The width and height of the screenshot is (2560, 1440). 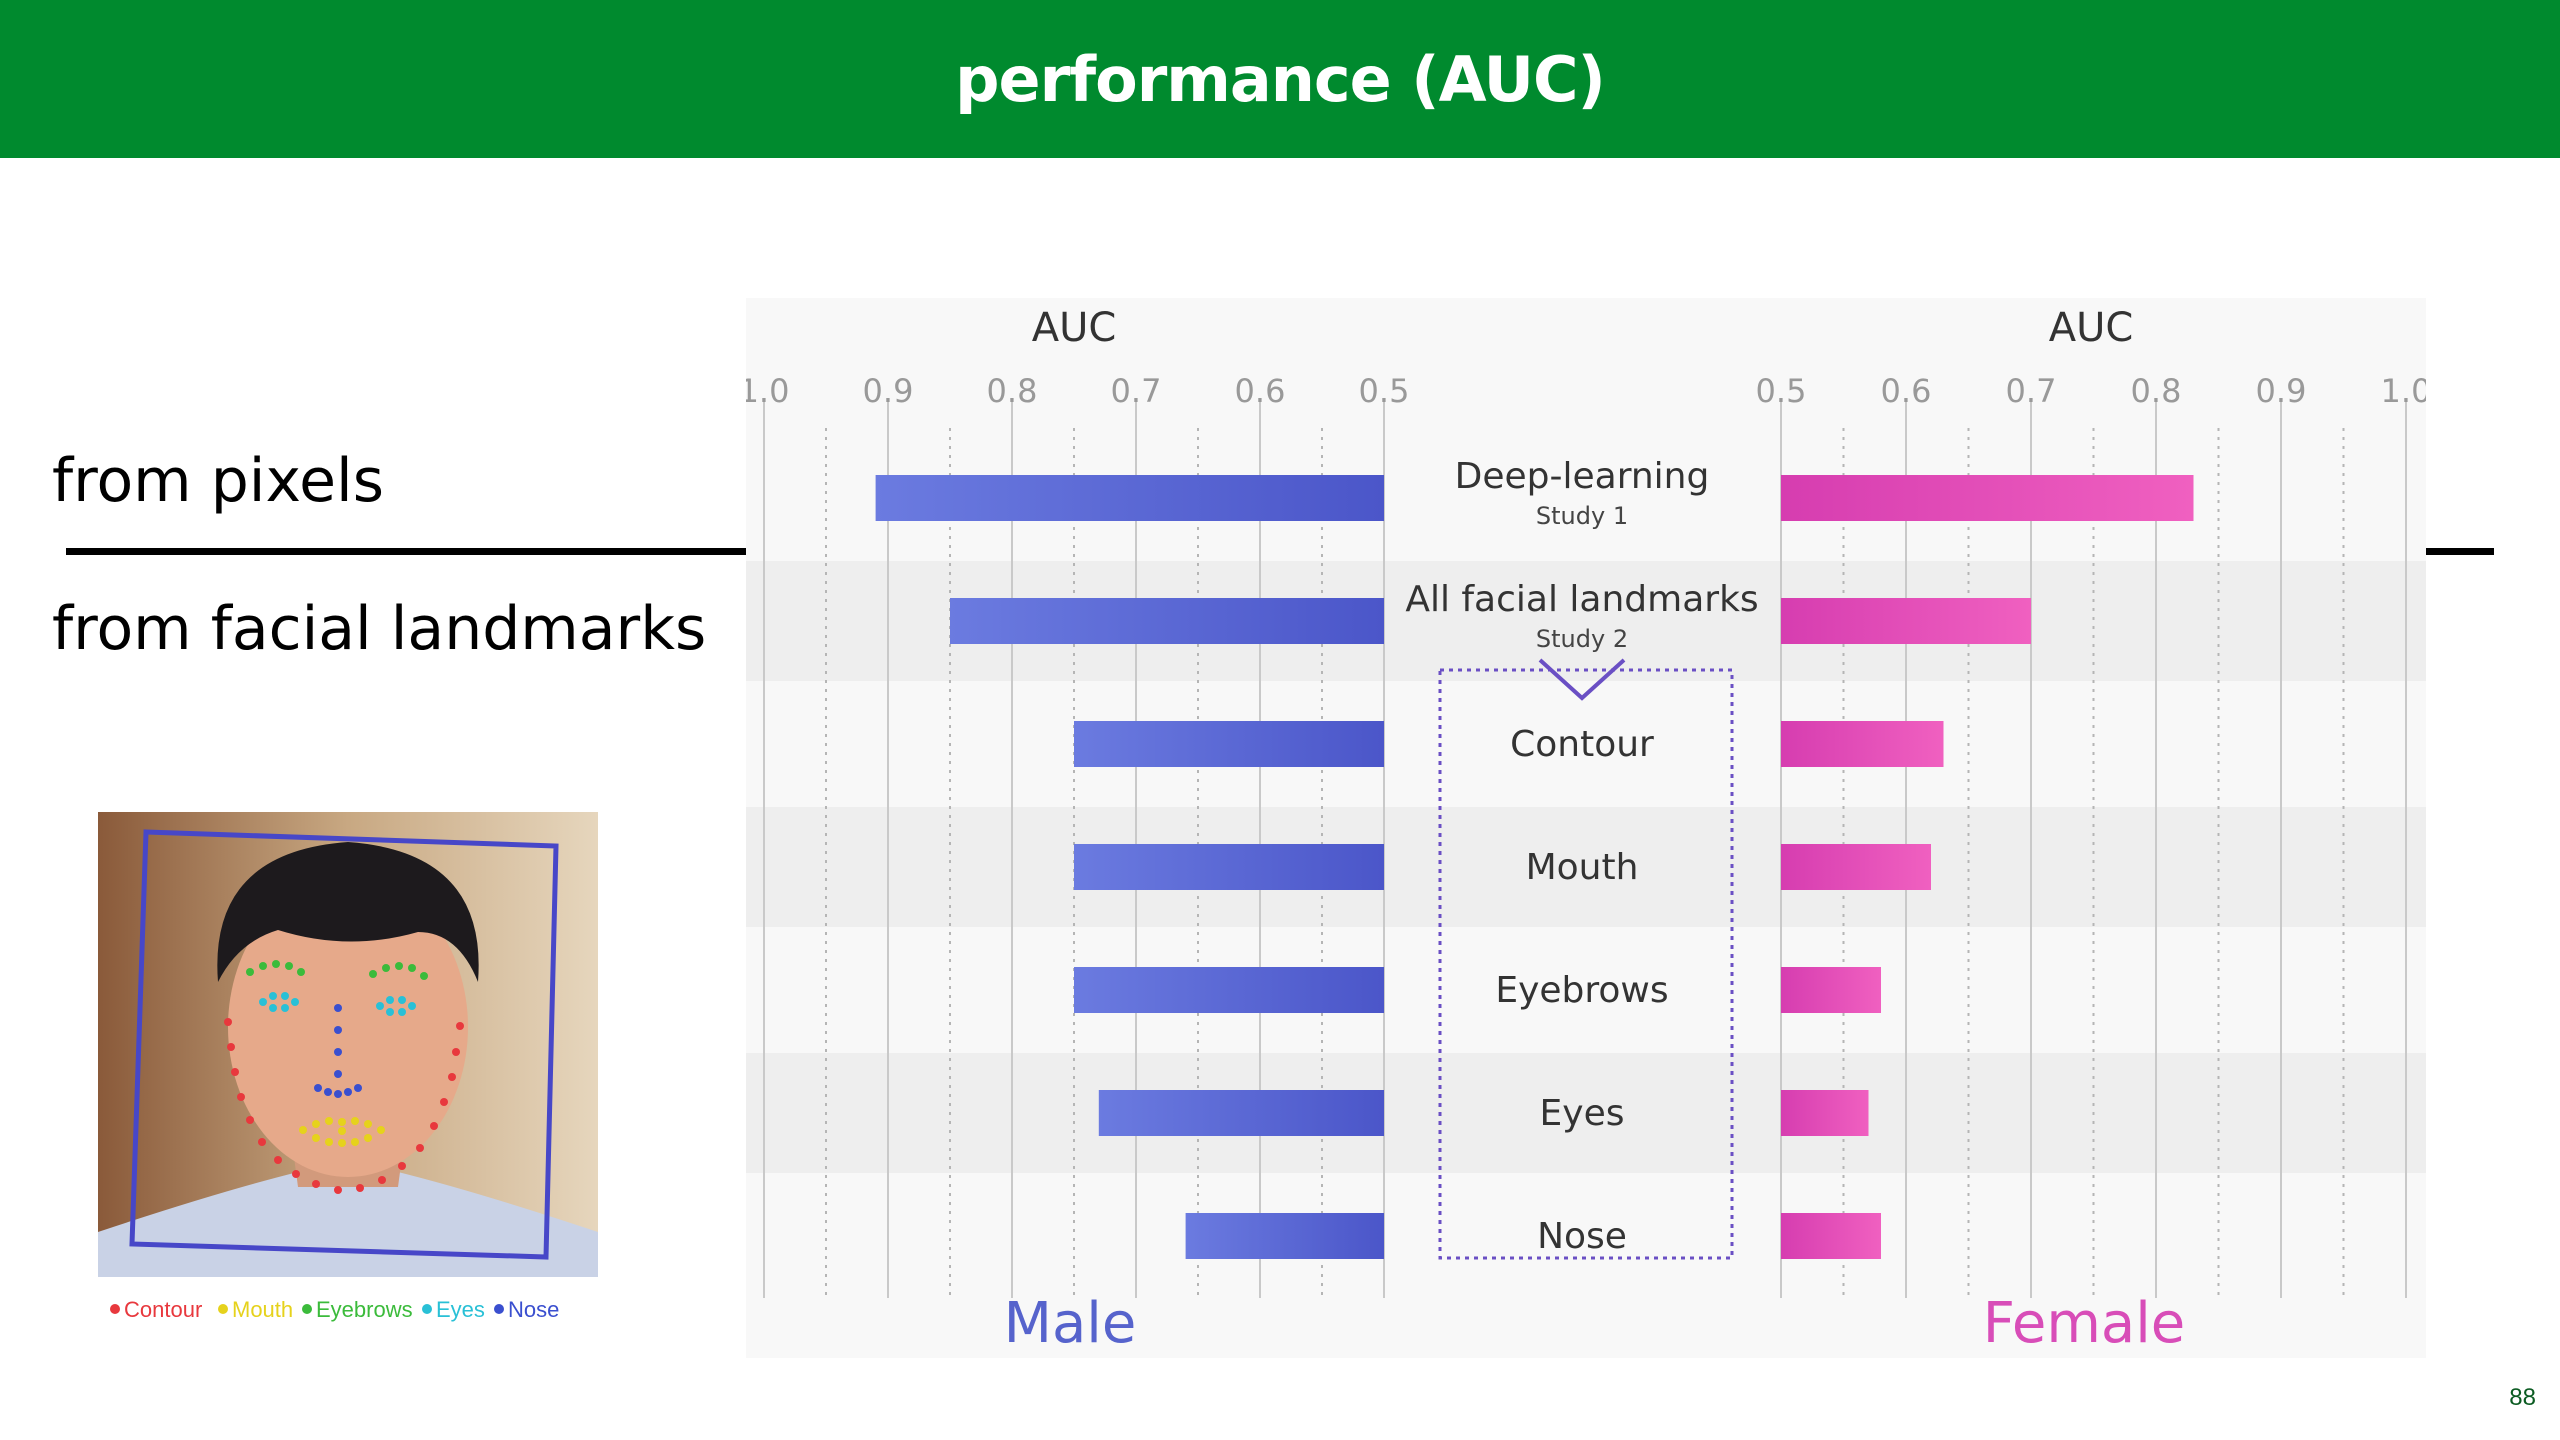 I want to click on tick-label-right: 0.9, so click(x=2281, y=391).